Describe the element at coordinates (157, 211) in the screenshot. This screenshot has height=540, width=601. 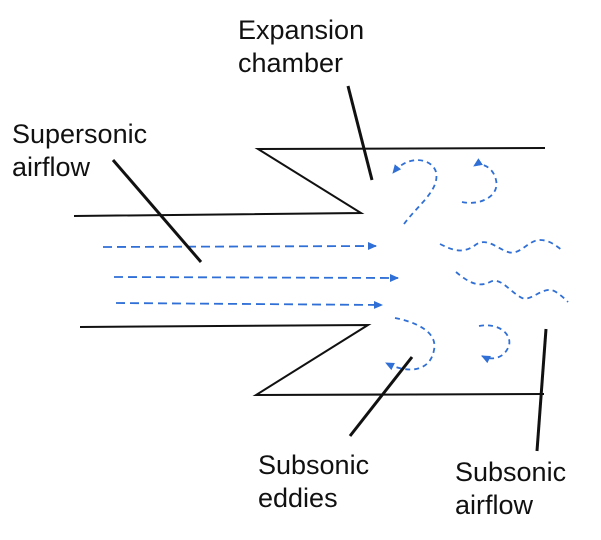
I see `callout-supersonic-airflow` at that location.